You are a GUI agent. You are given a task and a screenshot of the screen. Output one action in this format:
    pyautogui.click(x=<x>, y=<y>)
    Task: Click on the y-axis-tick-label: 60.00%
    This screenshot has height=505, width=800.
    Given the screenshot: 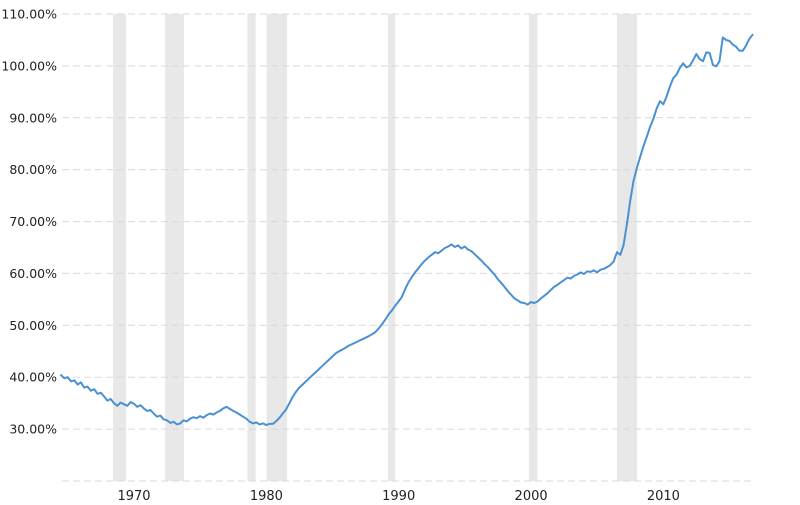 What is the action you would take?
    pyautogui.click(x=33, y=273)
    